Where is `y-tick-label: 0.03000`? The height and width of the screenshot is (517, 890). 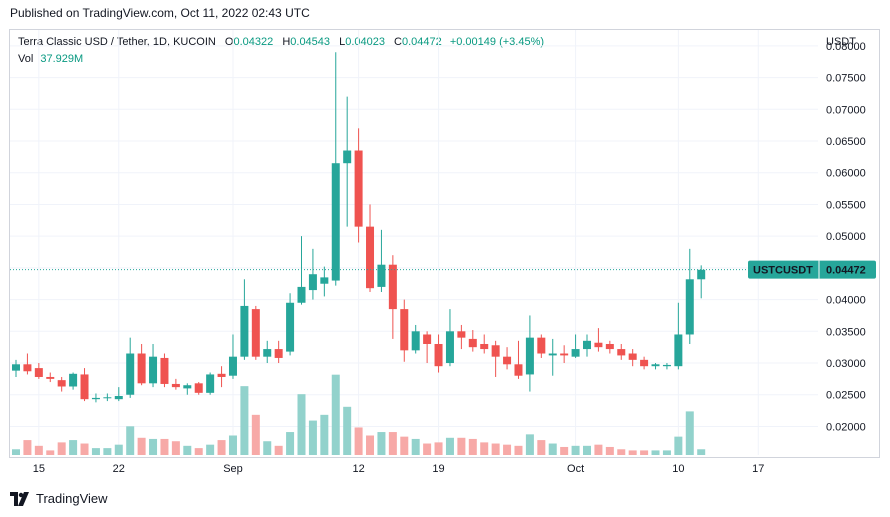 y-tick-label: 0.03000 is located at coordinates (846, 364).